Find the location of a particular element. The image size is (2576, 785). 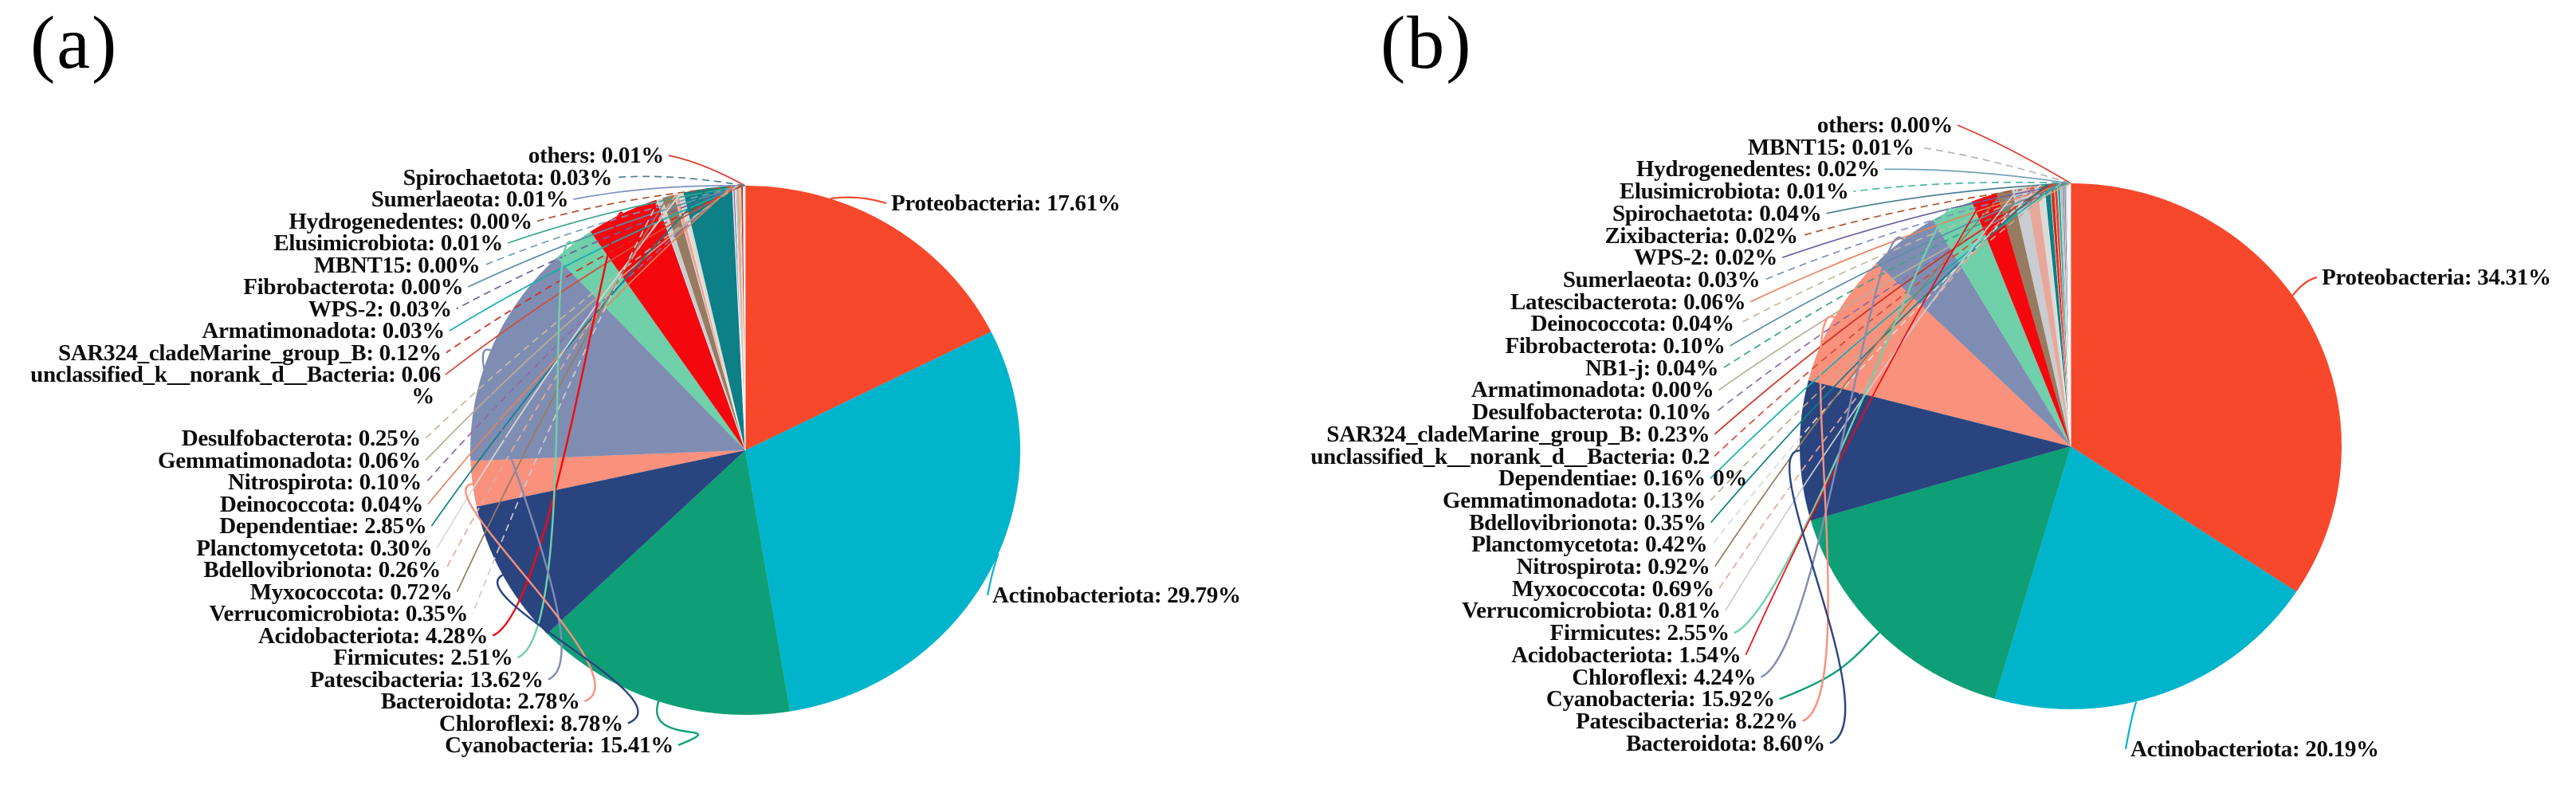

pie-slice-Verrucomicrobiota is located at coordinates (2041, 316).